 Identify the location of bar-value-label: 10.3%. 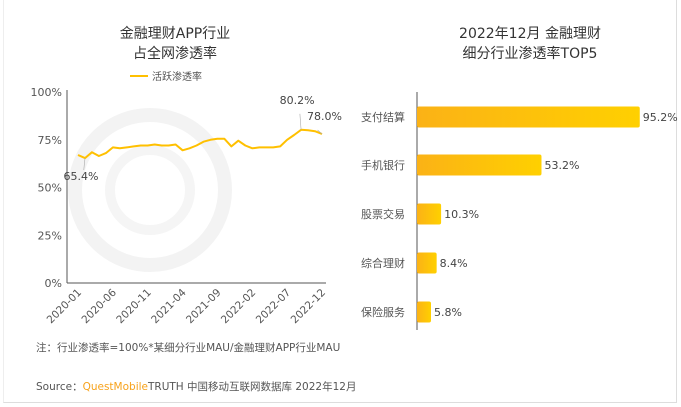
(461, 214).